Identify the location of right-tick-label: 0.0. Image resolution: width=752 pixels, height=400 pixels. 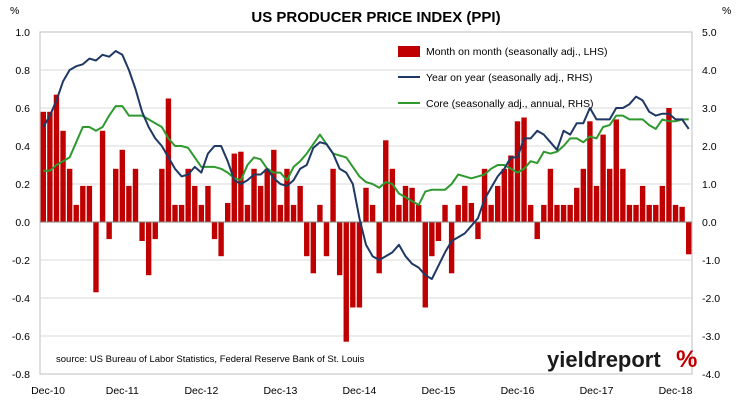
(709, 223).